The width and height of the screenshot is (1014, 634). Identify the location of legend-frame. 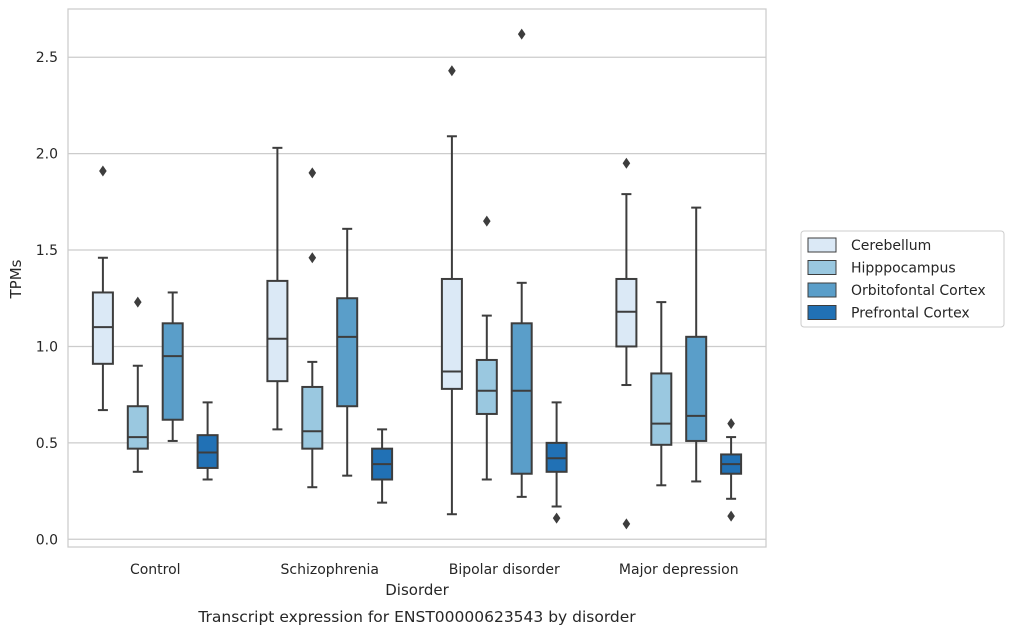
(902, 279).